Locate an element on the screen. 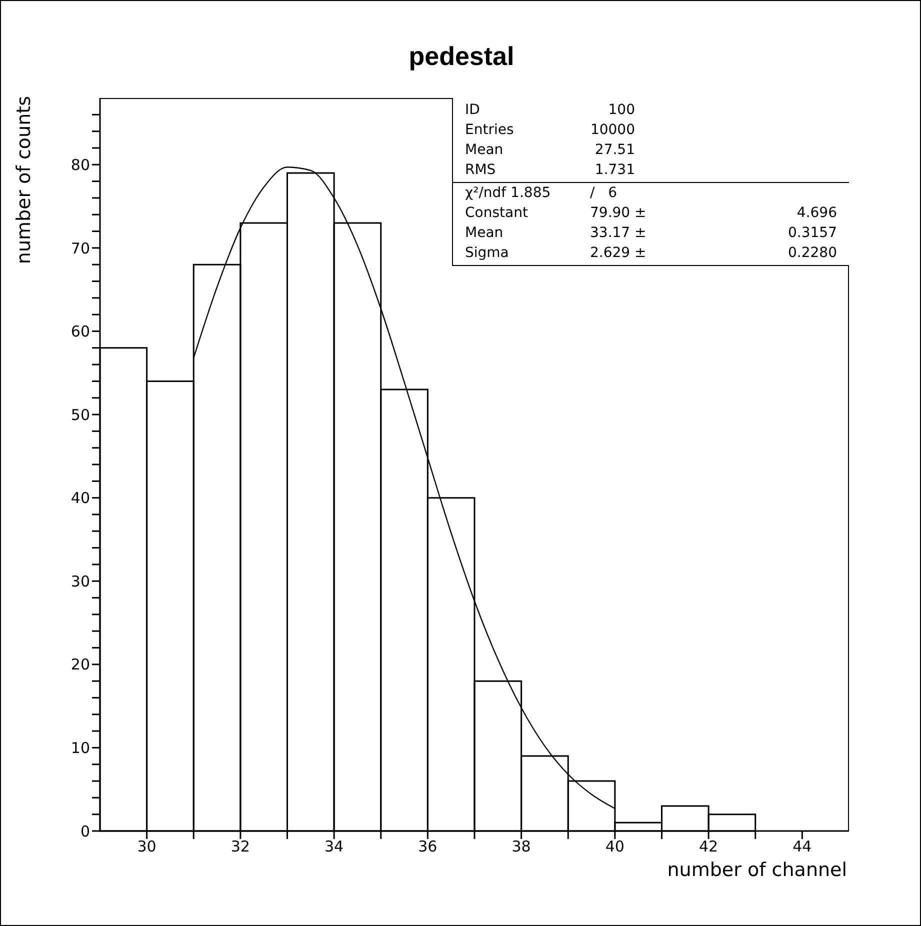  x-tick-label: 38 is located at coordinates (521, 847).